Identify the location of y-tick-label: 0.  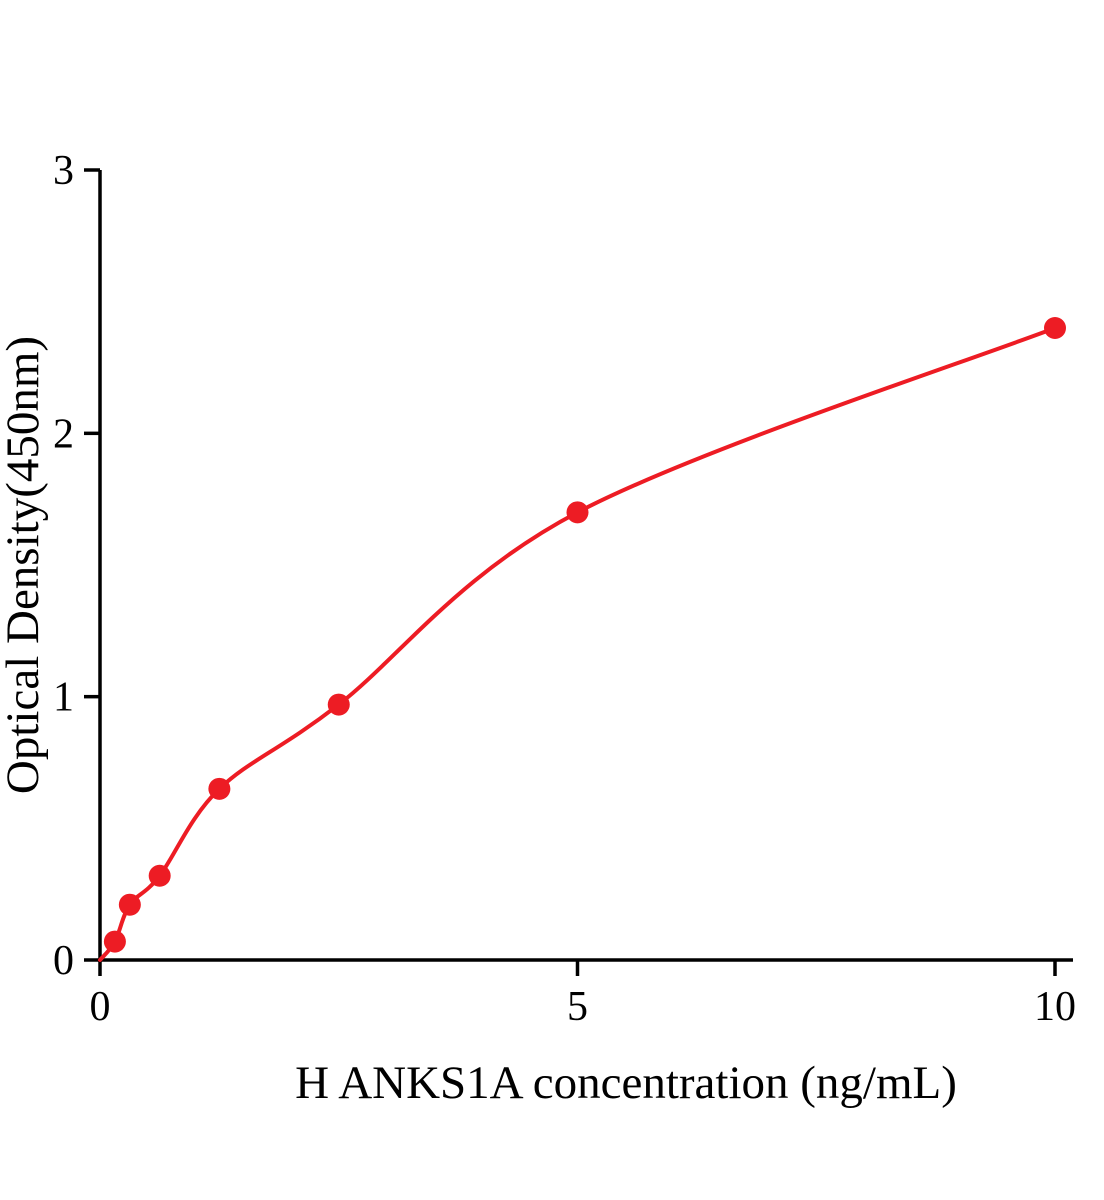
(63, 961).